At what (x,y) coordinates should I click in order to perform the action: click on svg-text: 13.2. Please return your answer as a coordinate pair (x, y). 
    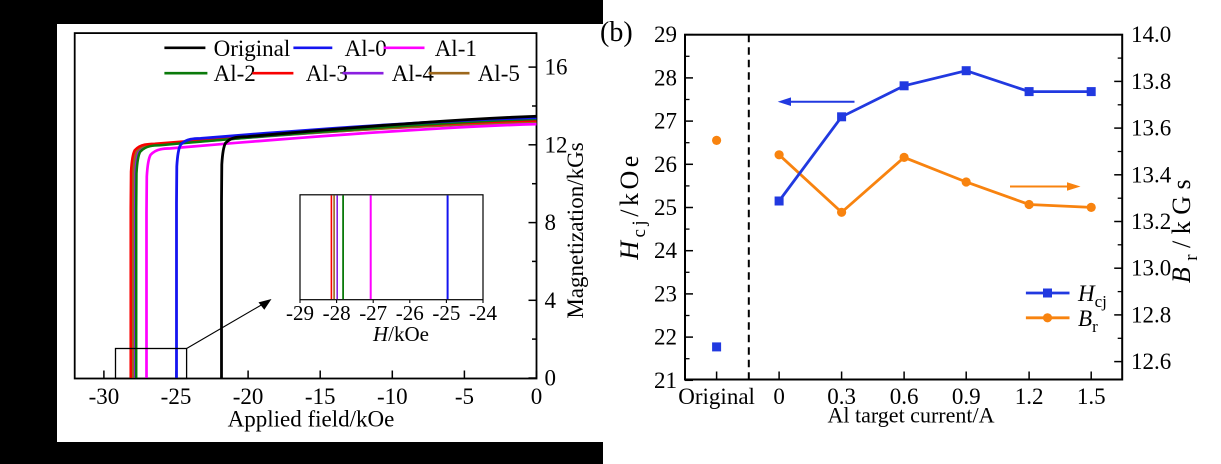
    Looking at the image, I should click on (1151, 221).